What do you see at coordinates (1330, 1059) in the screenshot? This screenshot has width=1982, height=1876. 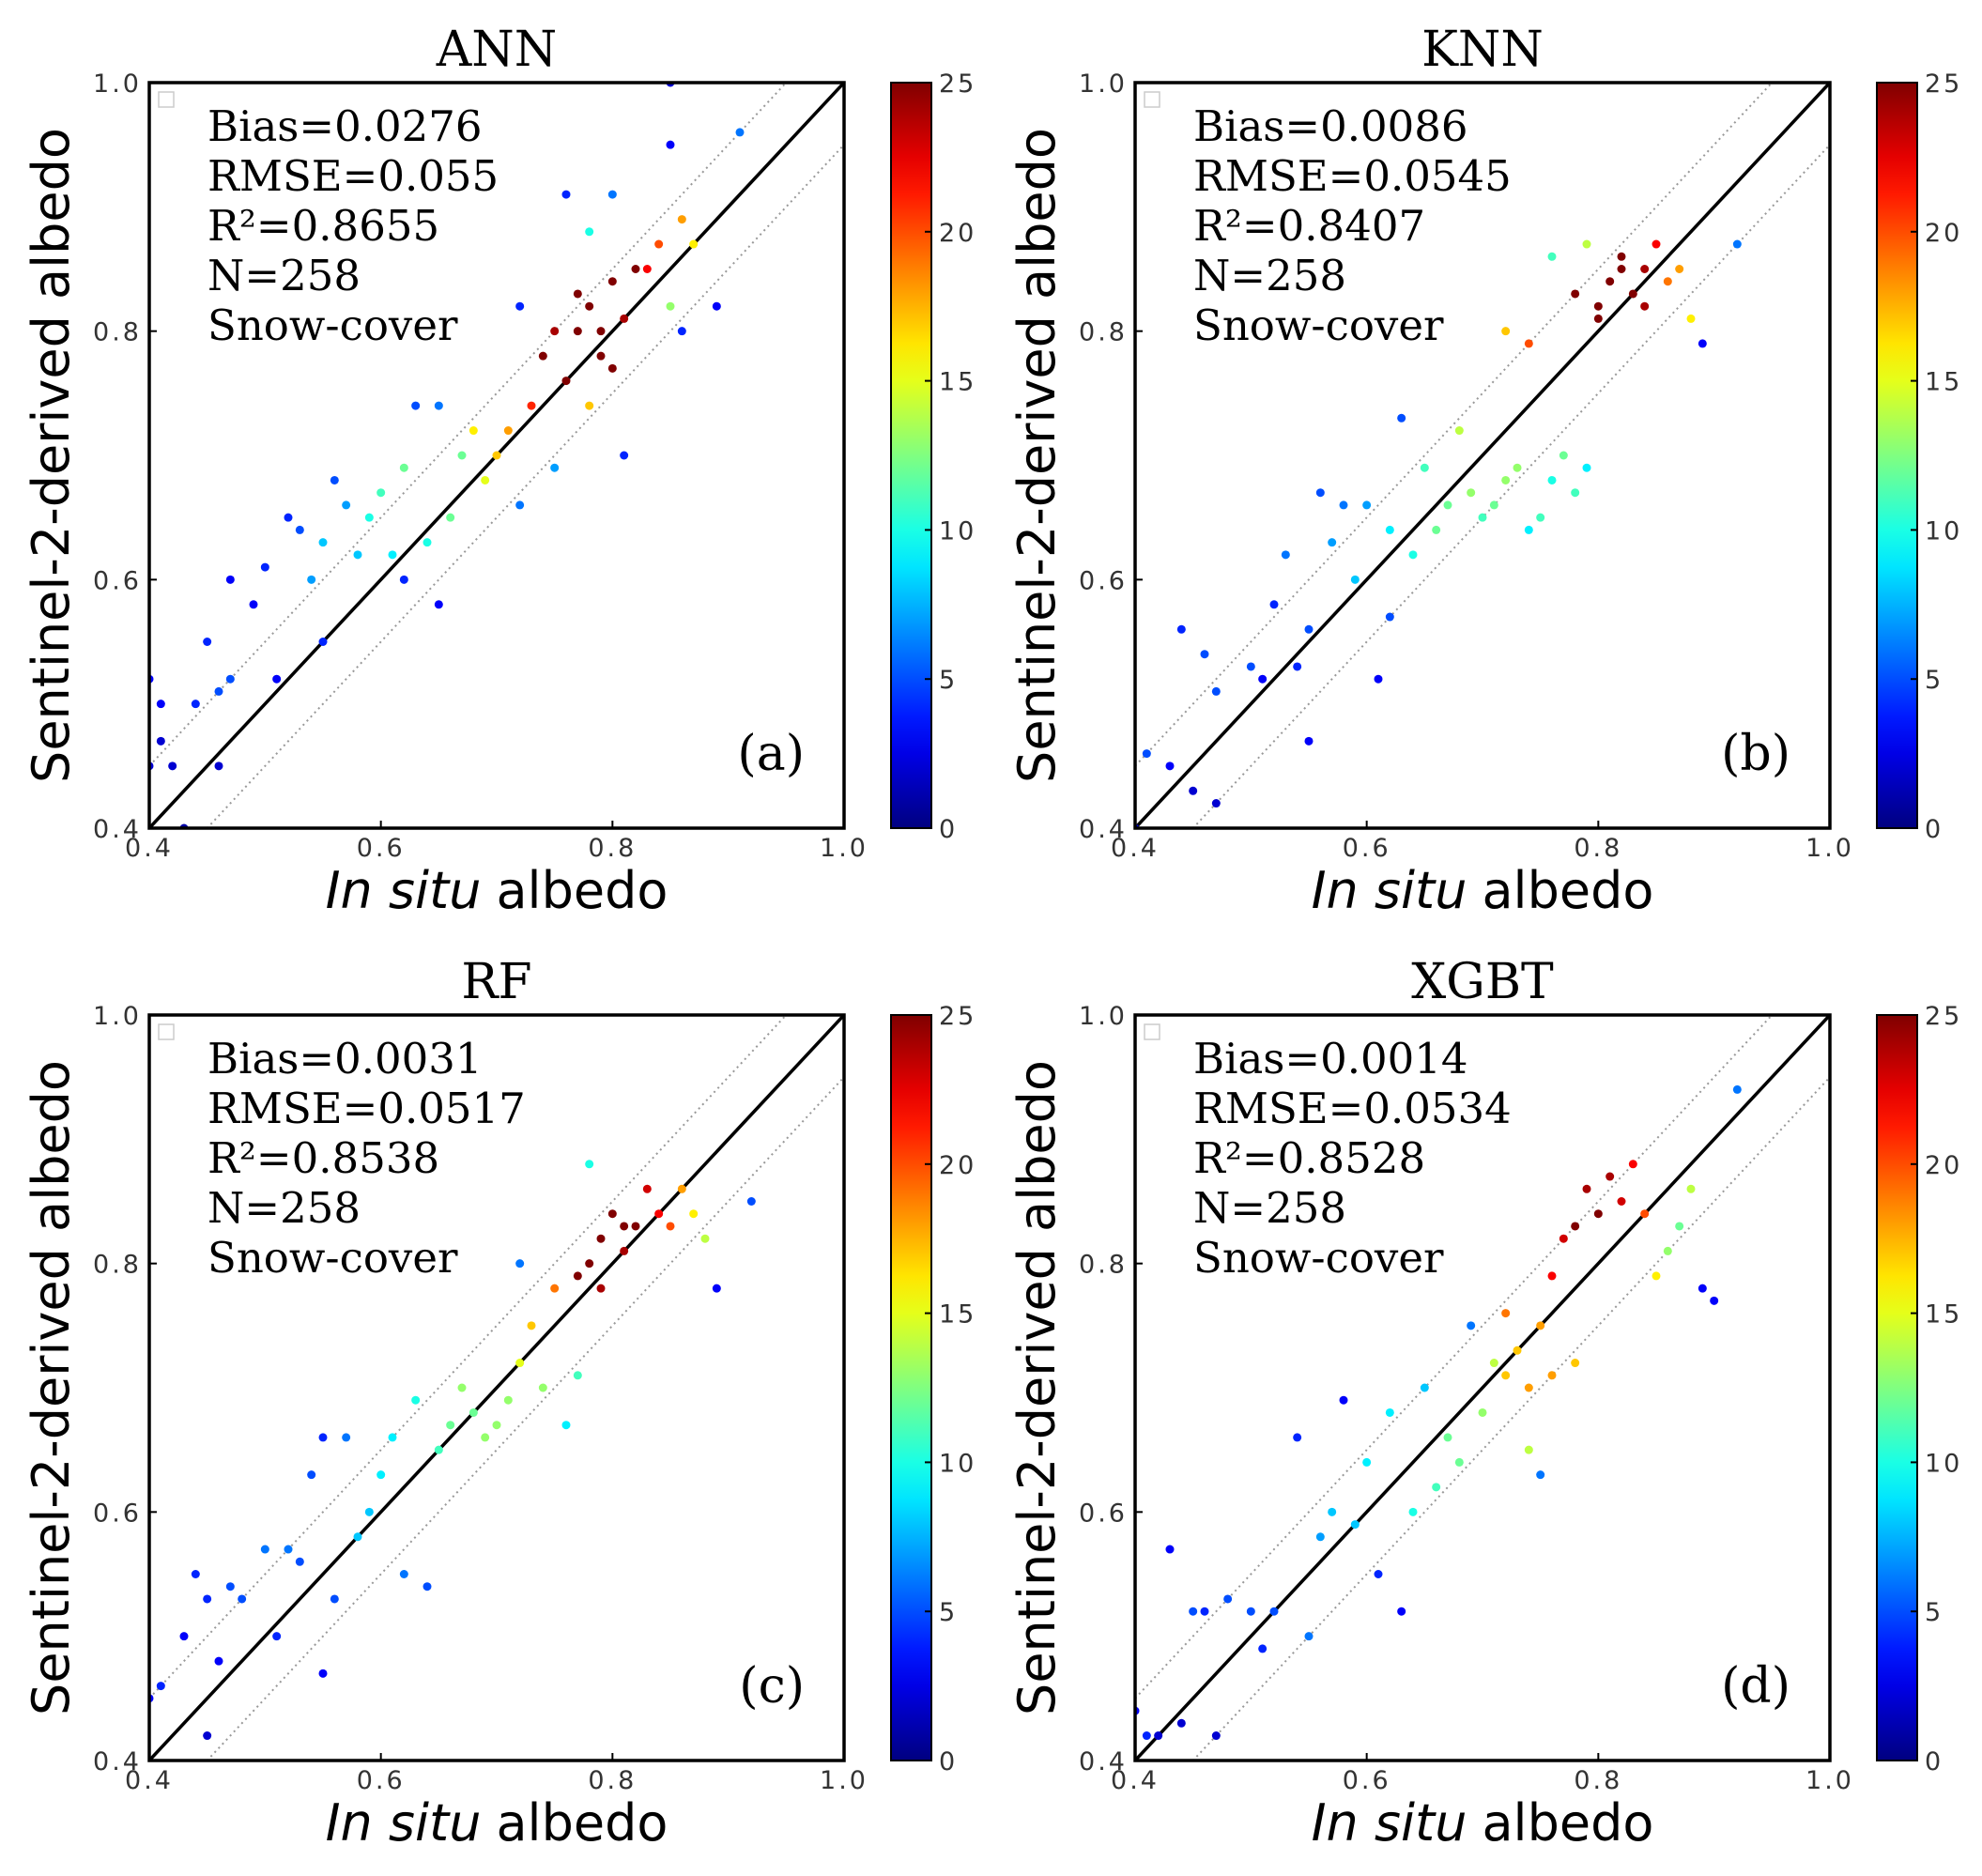 I see `stat-text: Bias=0.0014` at bounding box center [1330, 1059].